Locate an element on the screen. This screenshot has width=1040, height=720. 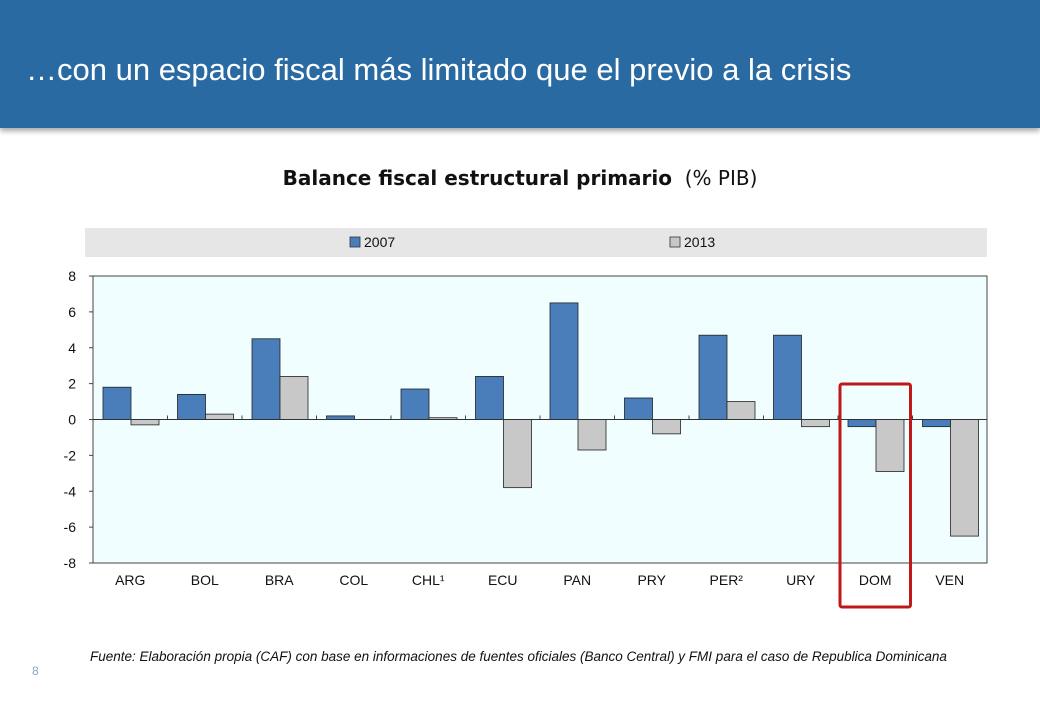
legend-box is located at coordinates (536, 242).